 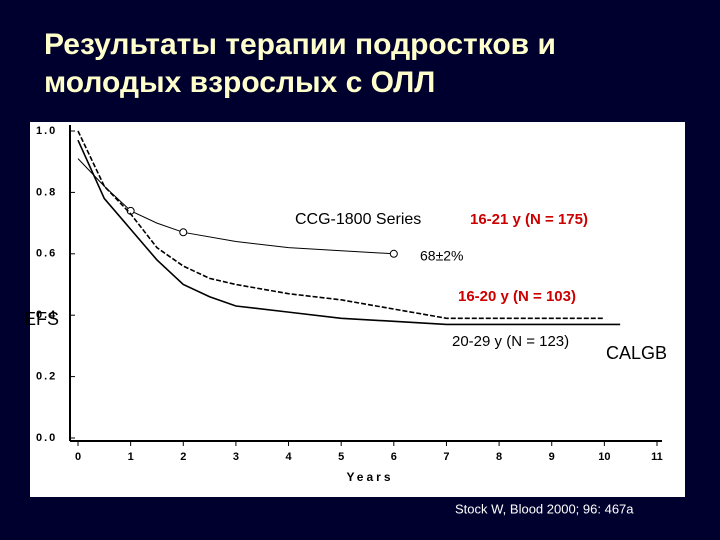 What do you see at coordinates (517, 296) in the screenshot?
I see `annotation: 16-20 y (N = 103)` at bounding box center [517, 296].